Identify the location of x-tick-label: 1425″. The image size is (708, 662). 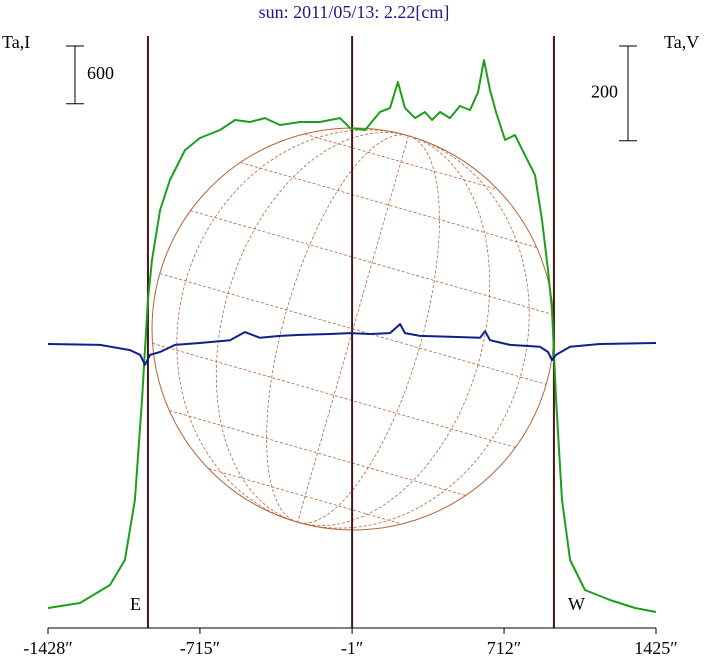
(656, 648).